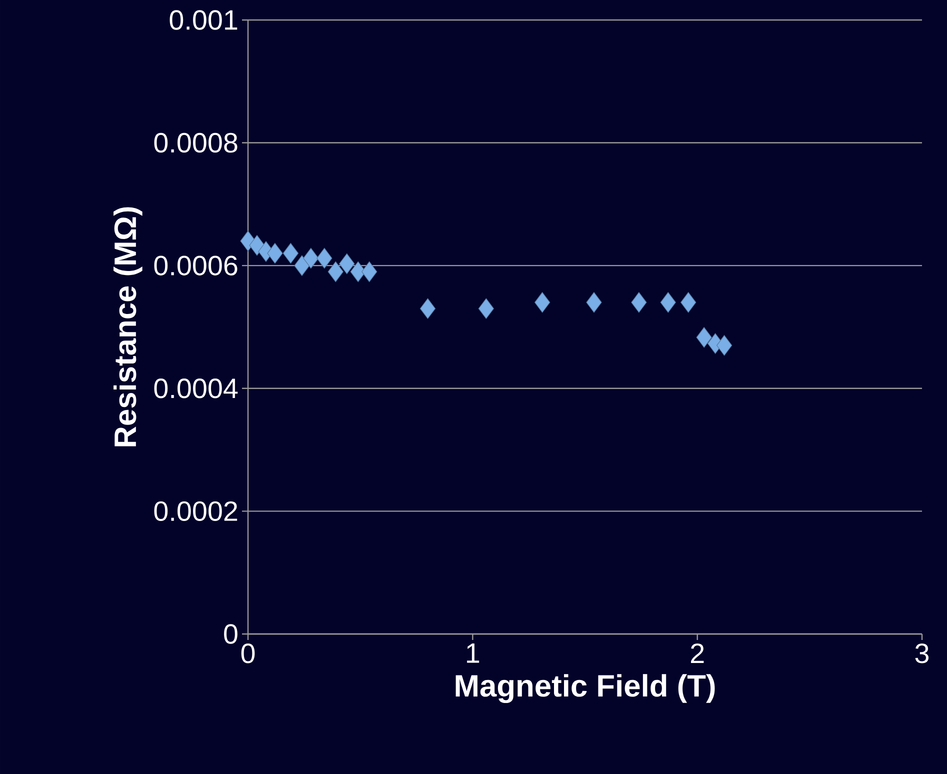 The height and width of the screenshot is (774, 947). Describe the element at coordinates (196, 388) in the screenshot. I see `y-tick-label: 0.0004` at that location.